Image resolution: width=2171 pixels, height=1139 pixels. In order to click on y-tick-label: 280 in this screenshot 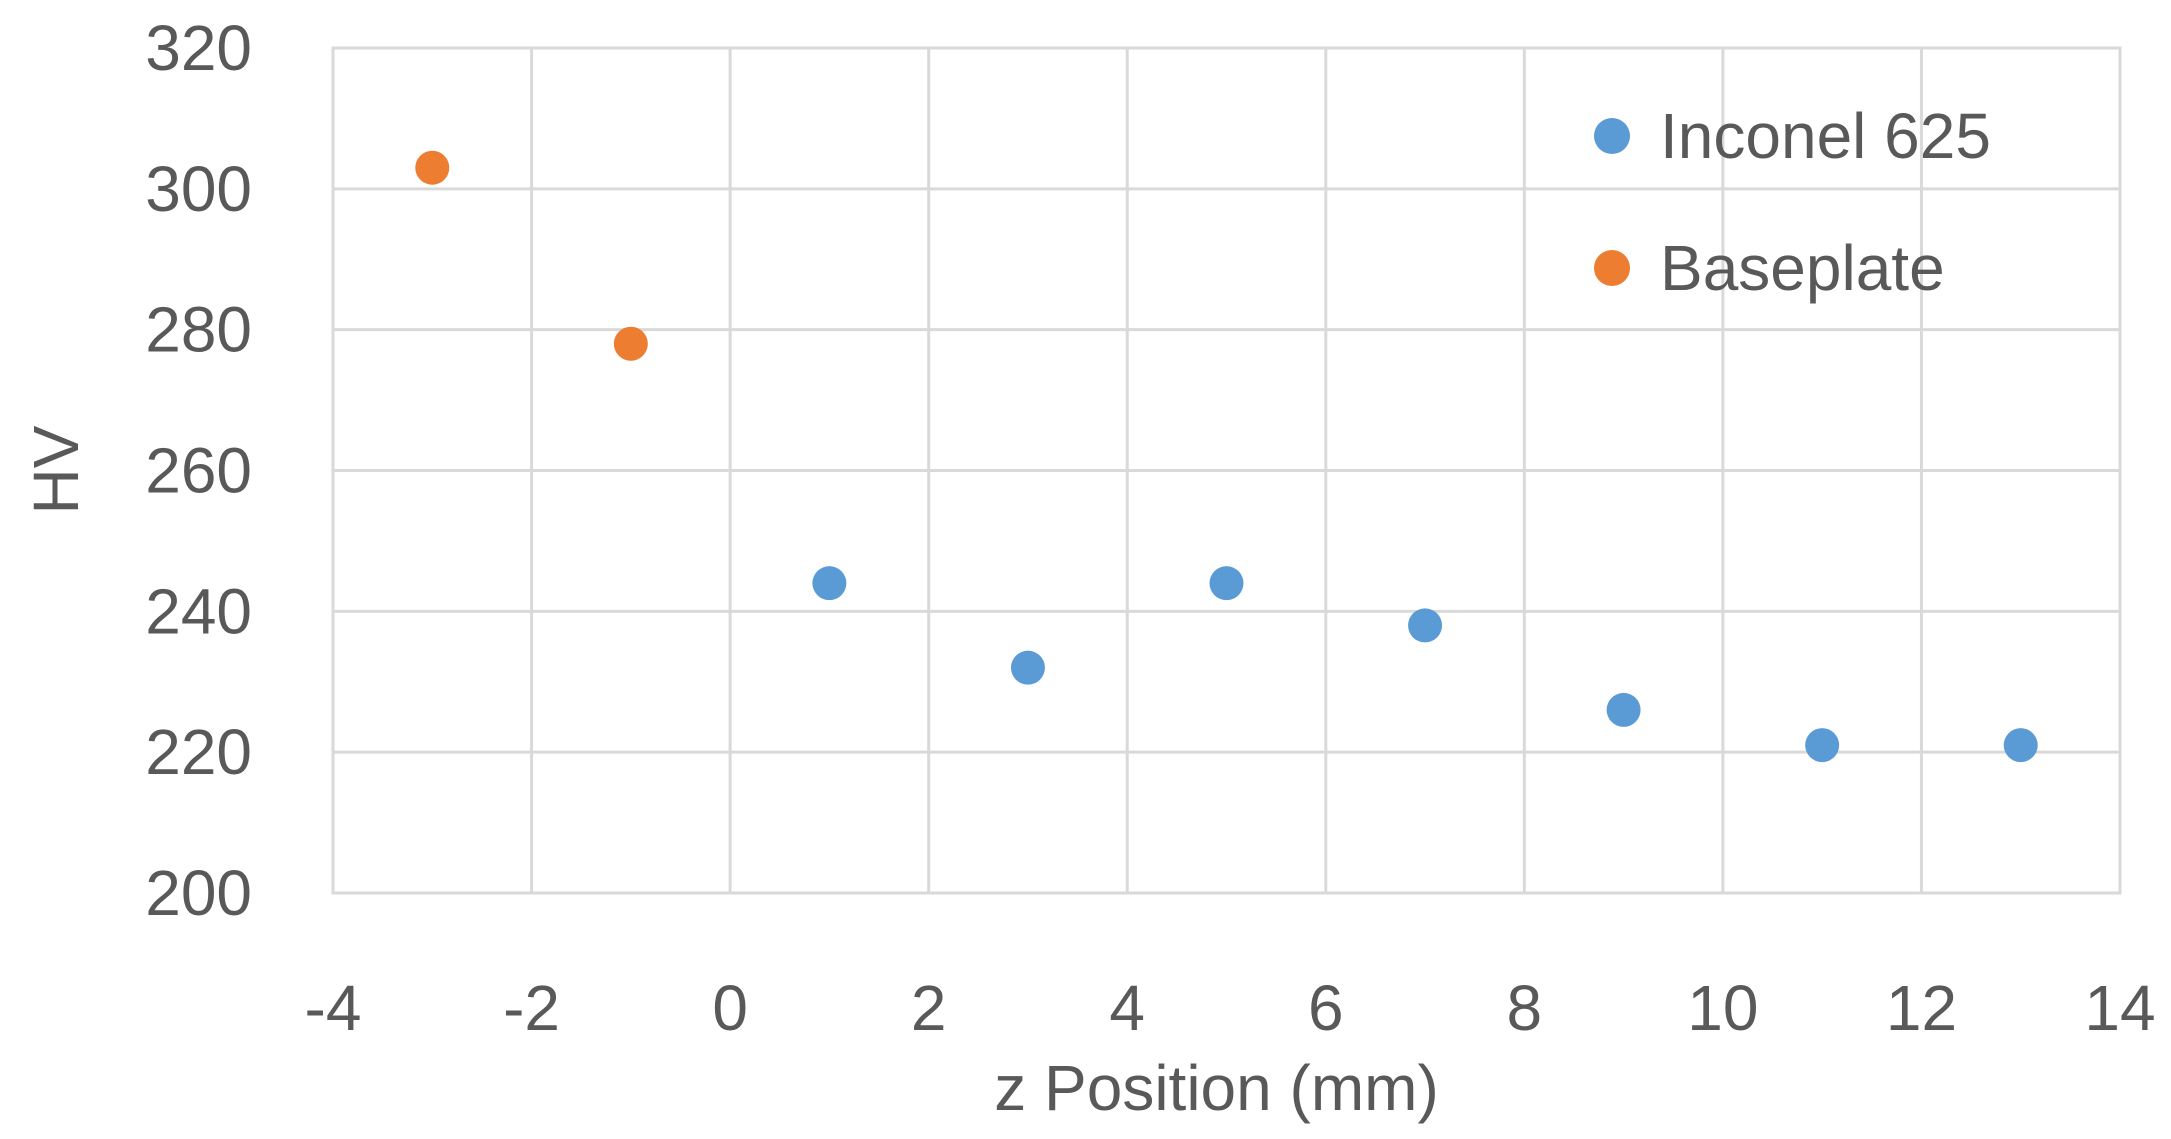, I will do `click(198, 330)`.